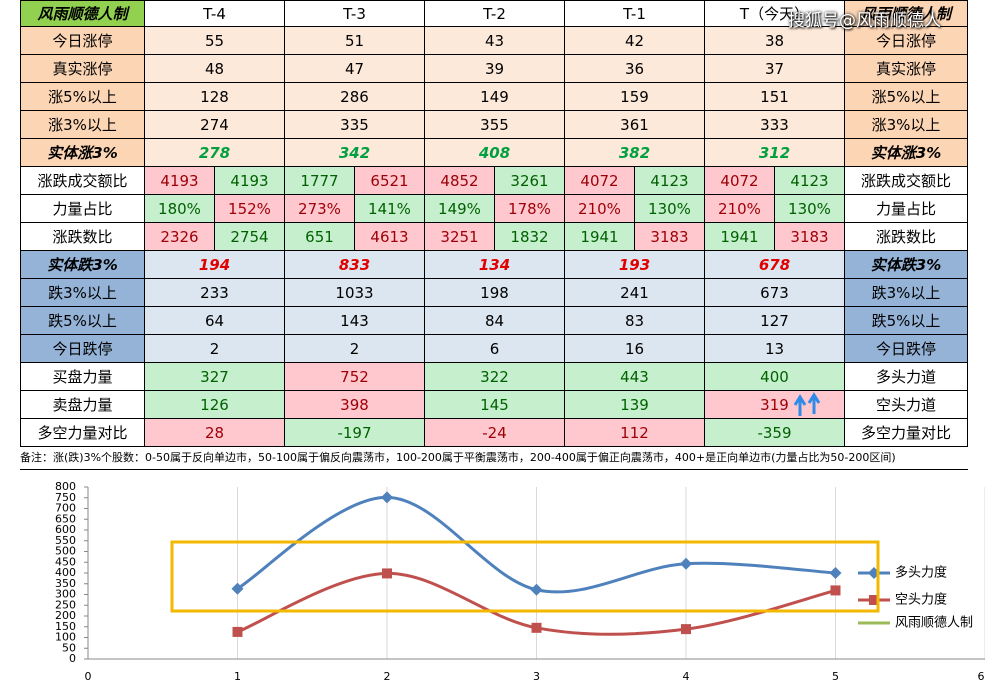  I want to click on value-cell: 198, so click(495, 293).